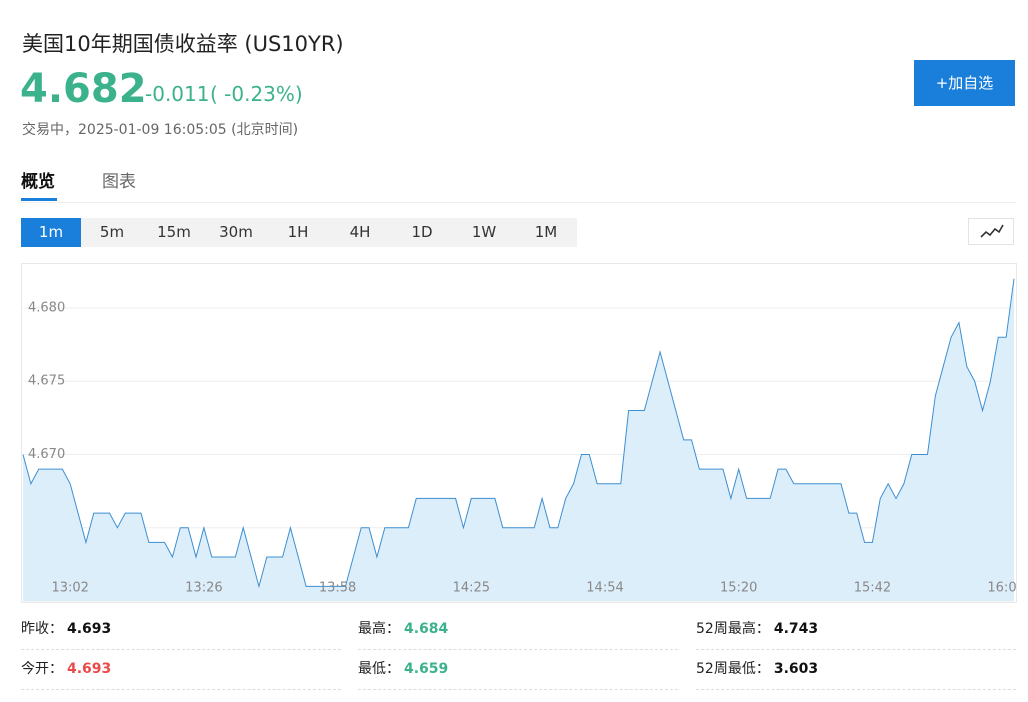  What do you see at coordinates (426, 669) in the screenshot?
I see `stat-value: 4.659` at bounding box center [426, 669].